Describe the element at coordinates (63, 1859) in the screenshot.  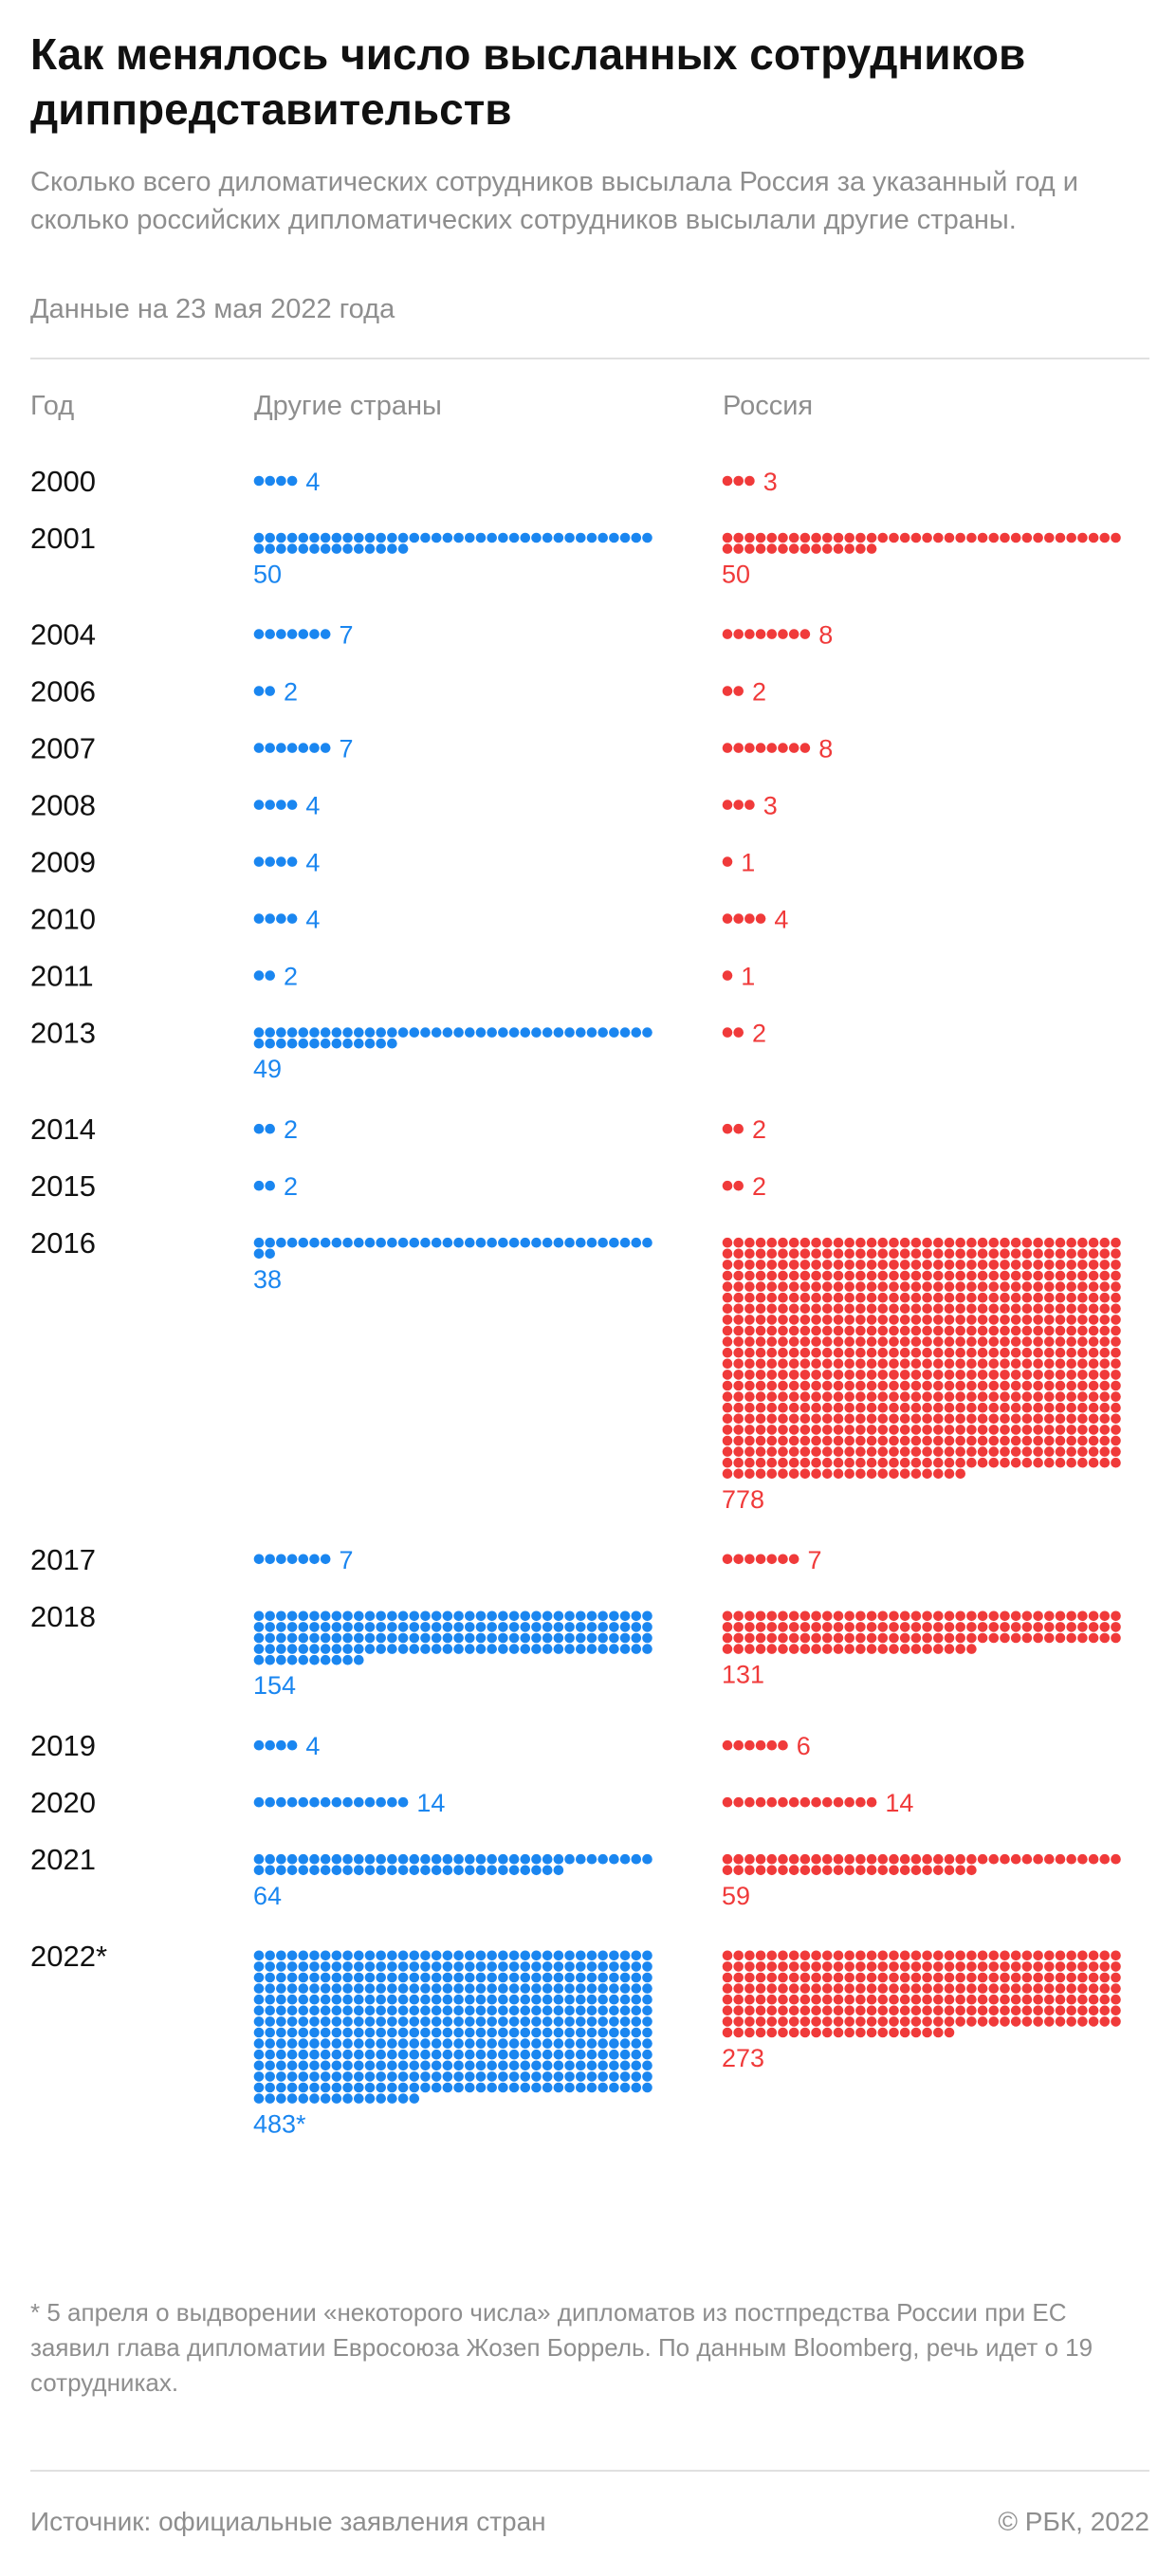
I see `year-label: 2021` at that location.